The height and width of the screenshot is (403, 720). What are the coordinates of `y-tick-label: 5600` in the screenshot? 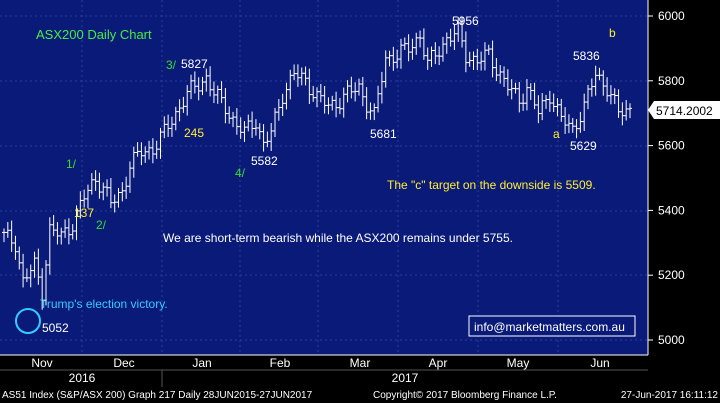 It's located at (671, 146).